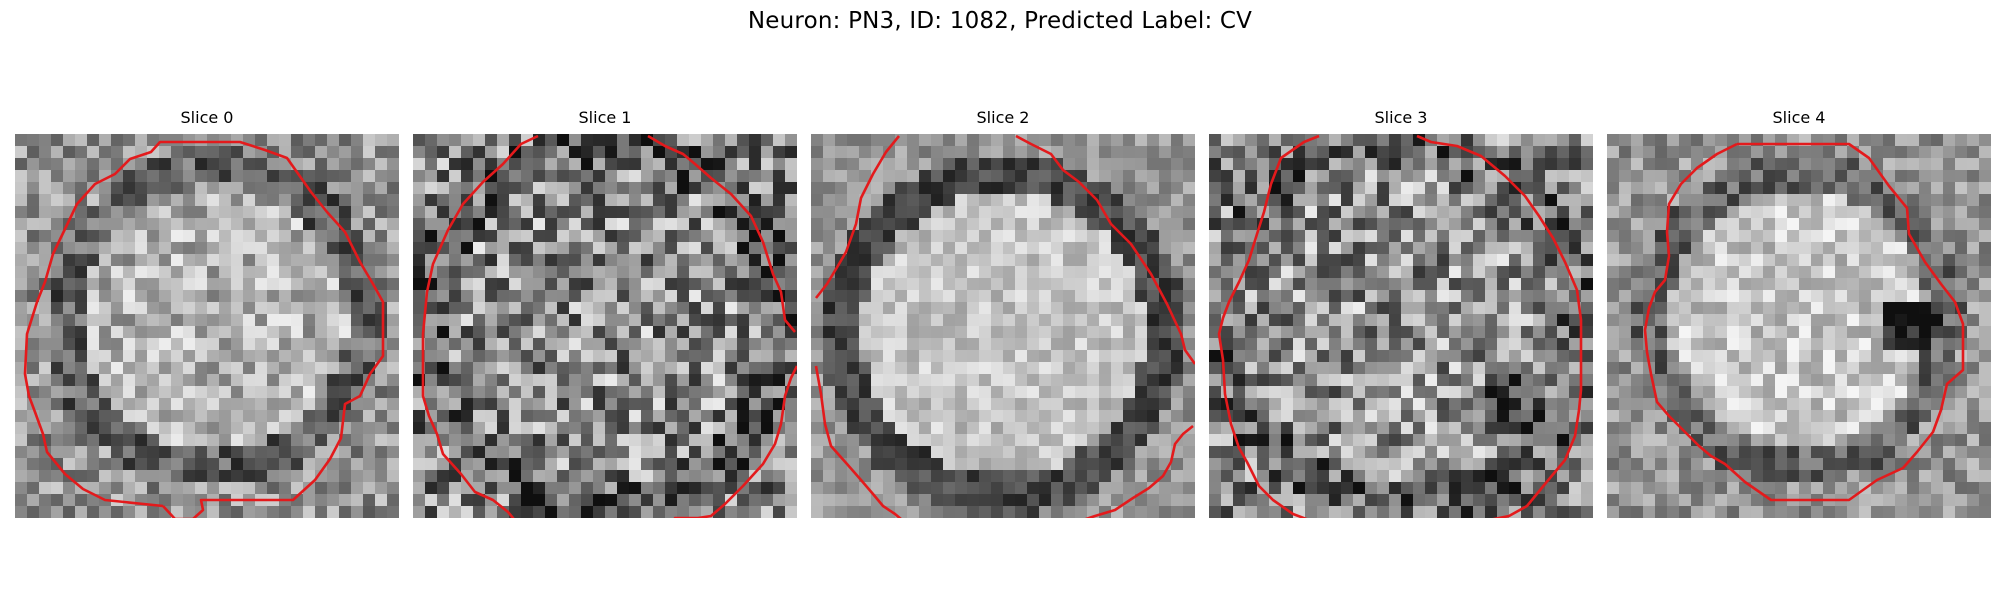 The height and width of the screenshot is (600, 2000). What do you see at coordinates (1401, 117) in the screenshot?
I see `slice-title: Slice 3` at bounding box center [1401, 117].